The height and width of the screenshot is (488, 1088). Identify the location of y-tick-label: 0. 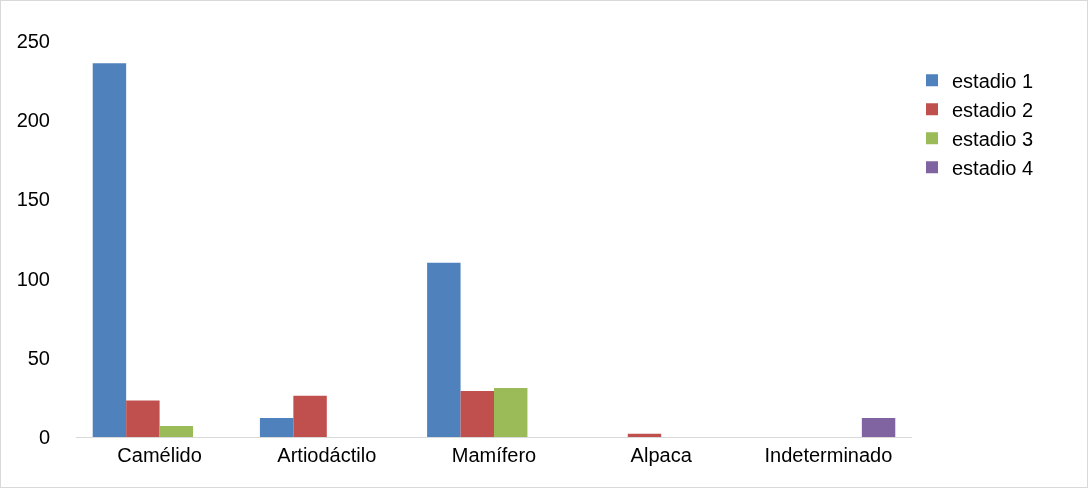
(44, 437).